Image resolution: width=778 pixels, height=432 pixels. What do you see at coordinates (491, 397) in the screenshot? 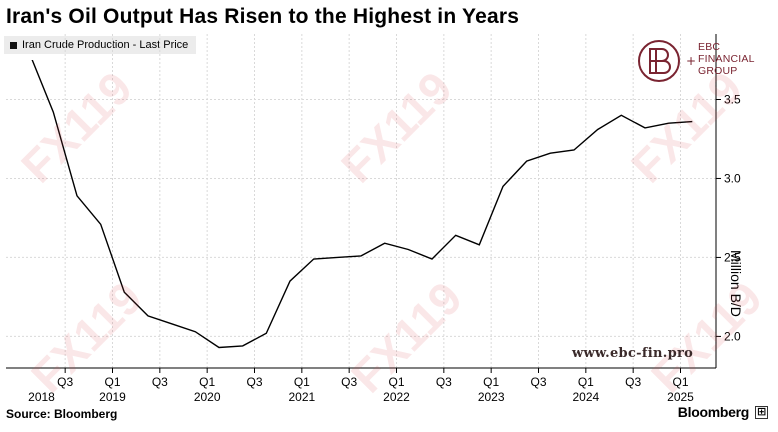
I see `x-tick-label-year: 2023` at bounding box center [491, 397].